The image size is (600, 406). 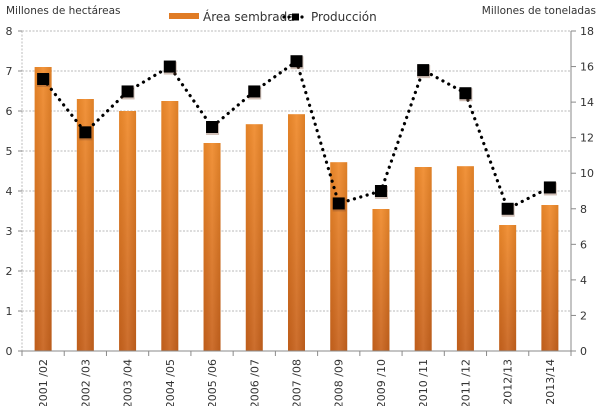 What do you see at coordinates (587, 191) in the screenshot?
I see `right-tick-labels: 0 2 4 6 8 10 12 14 16 18` at bounding box center [587, 191].